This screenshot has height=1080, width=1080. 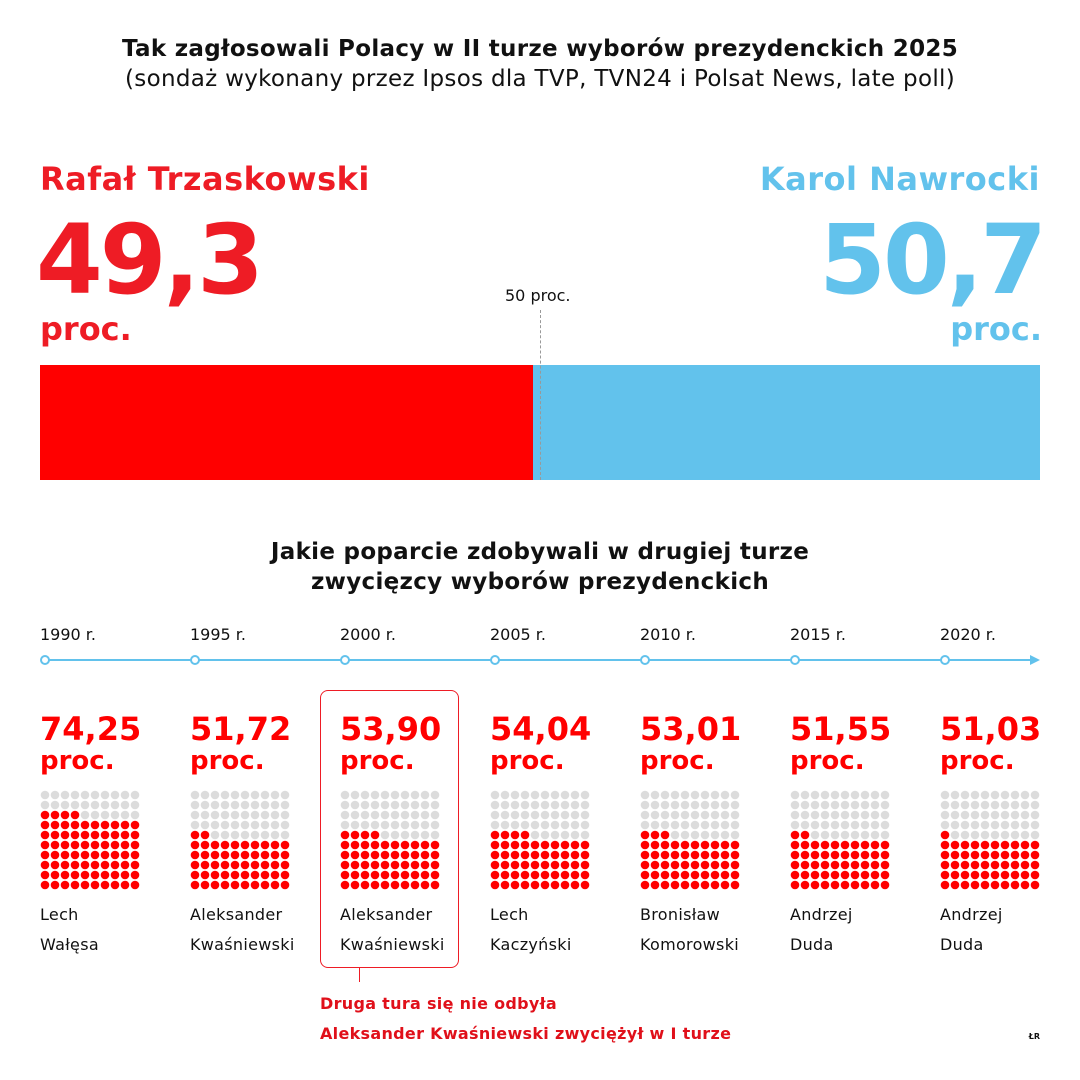 What do you see at coordinates (996, 329) in the screenshot?
I see `candidate-right-unit: proc.` at bounding box center [996, 329].